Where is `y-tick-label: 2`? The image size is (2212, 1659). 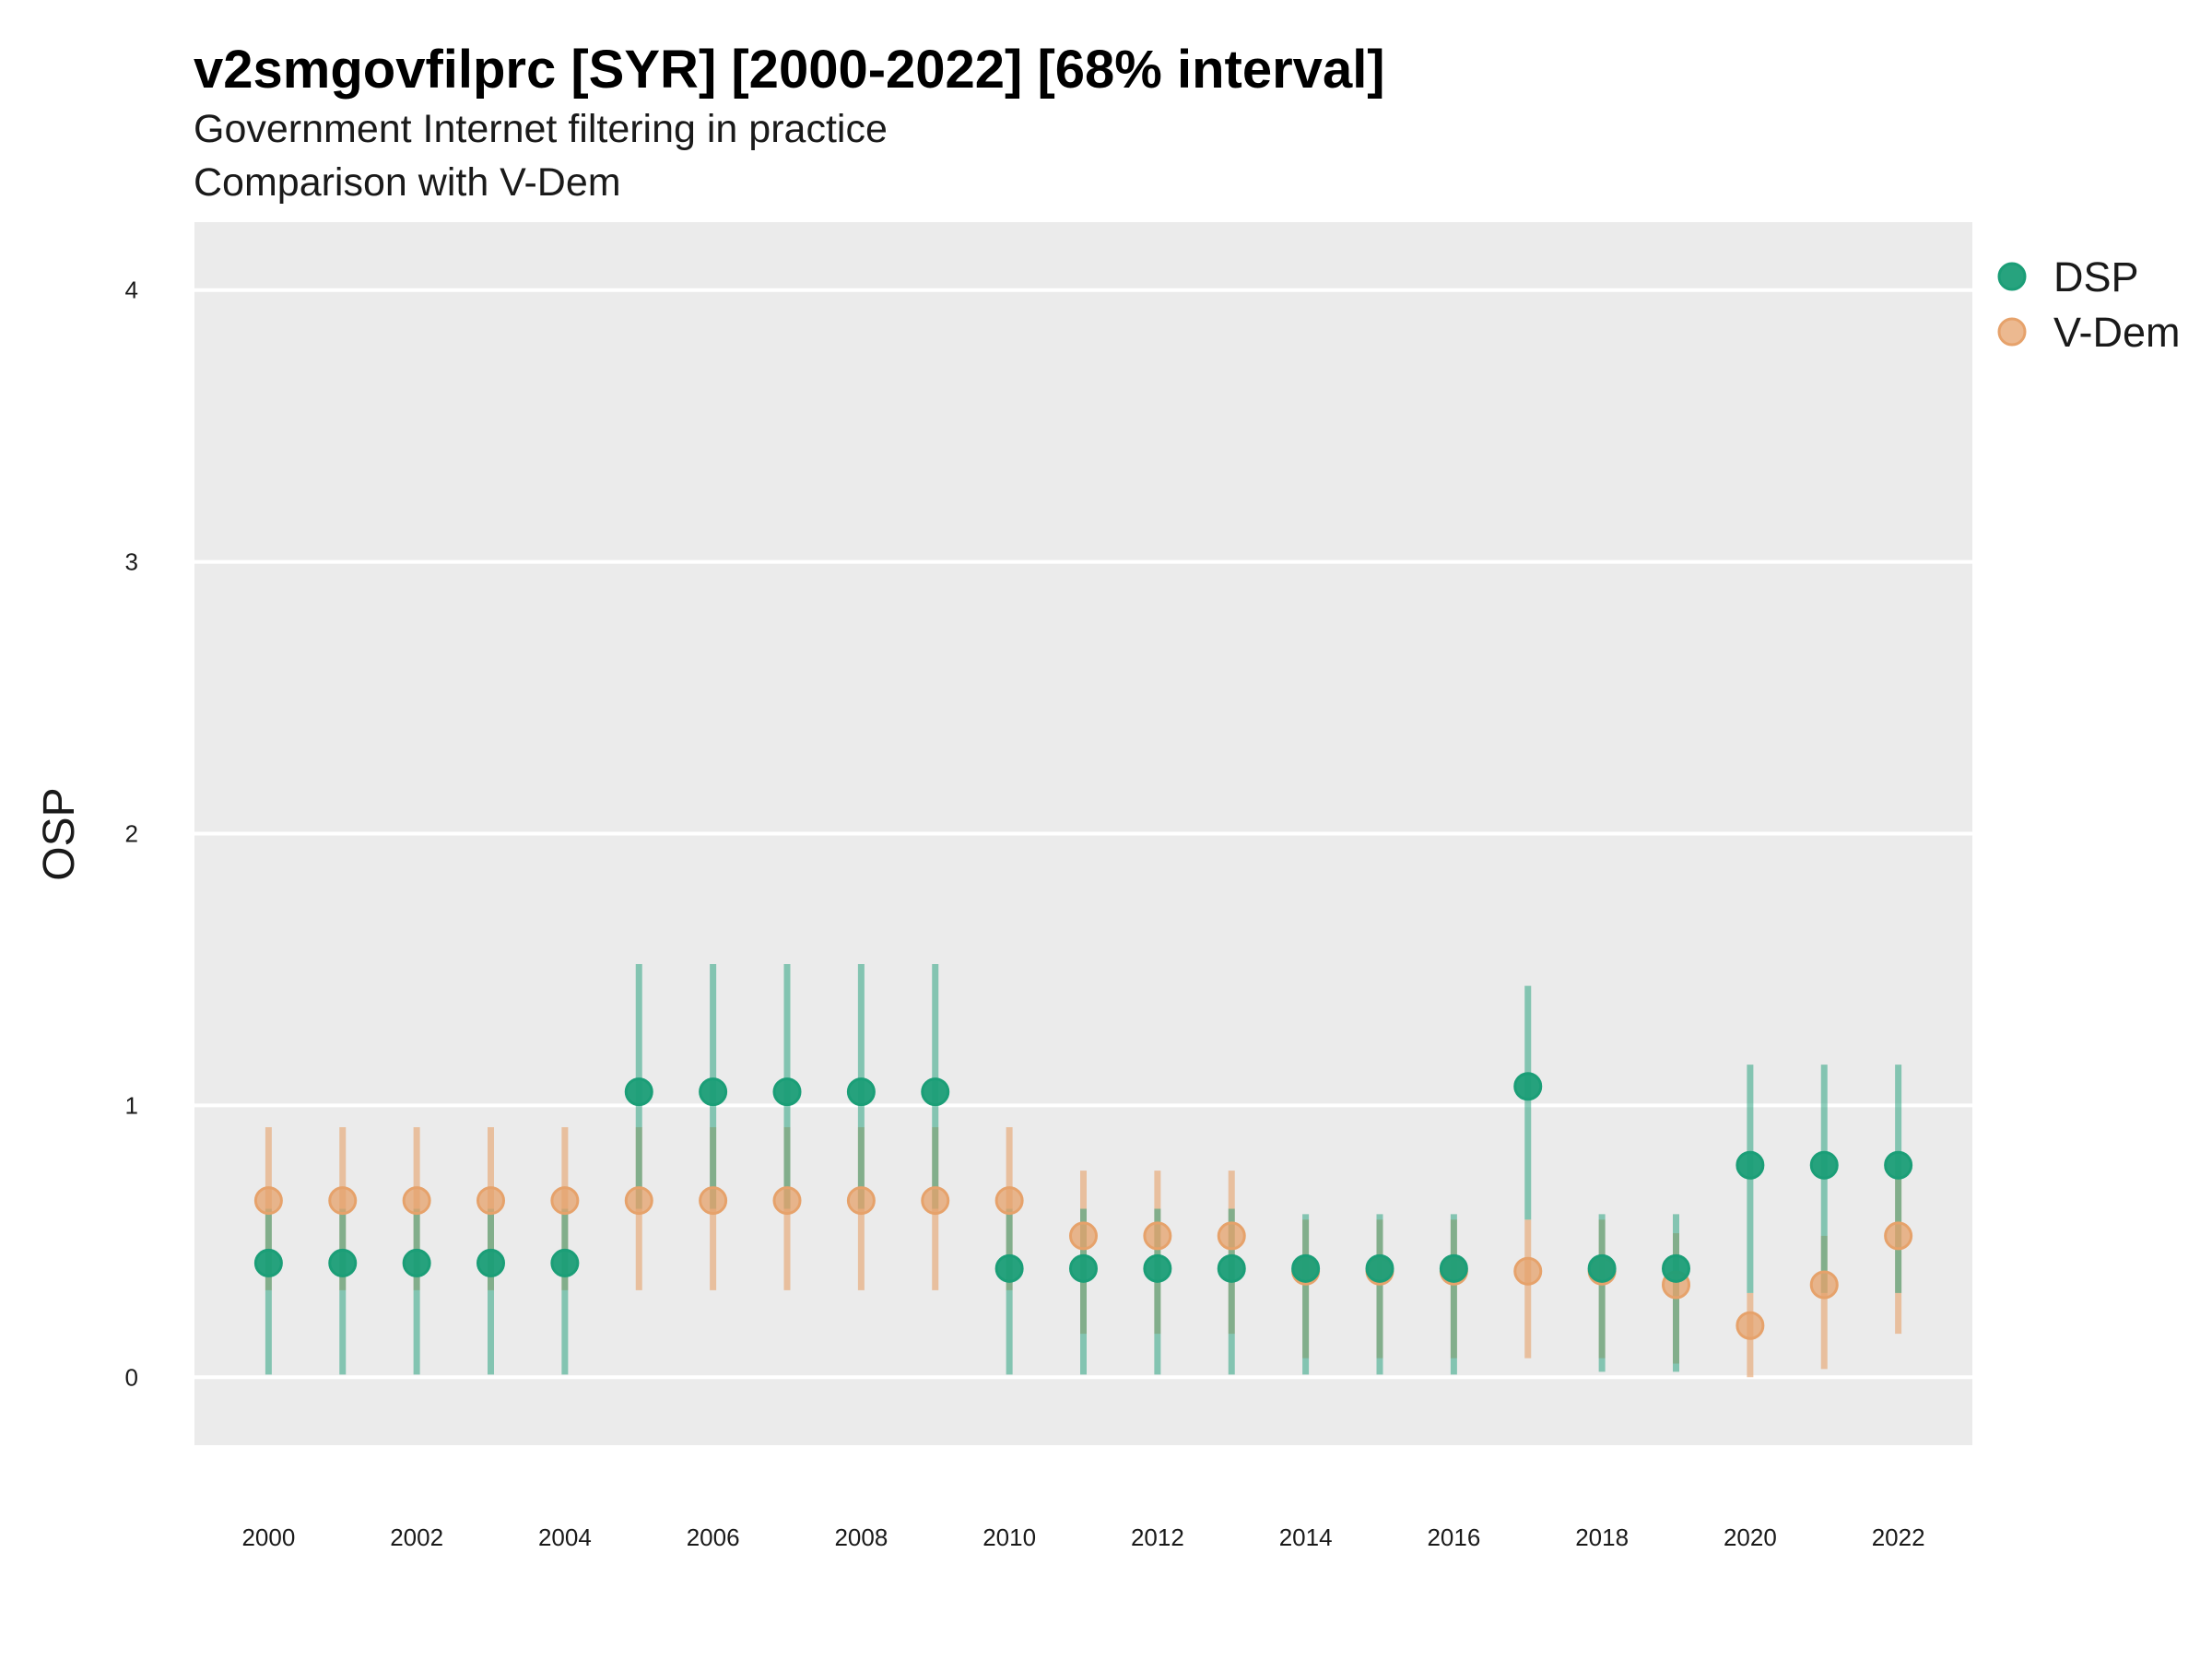 y-tick-label: 2 is located at coordinates (131, 834).